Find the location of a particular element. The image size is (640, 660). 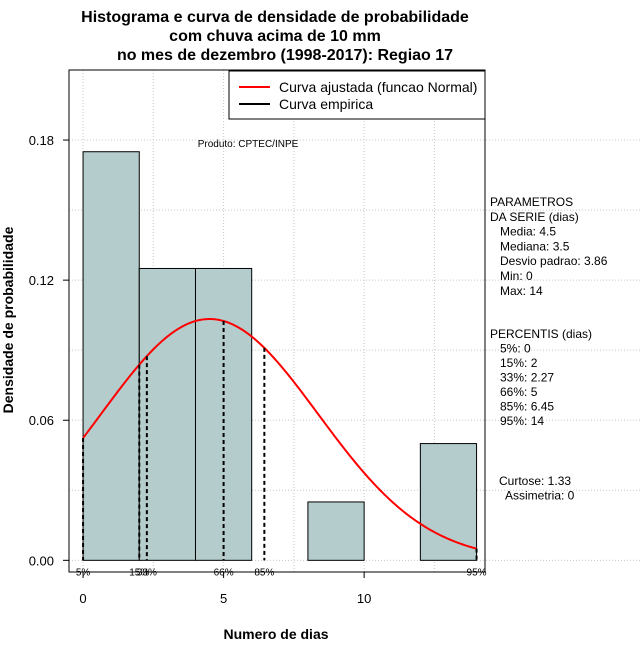

percentile-label-85pct: 85% is located at coordinates (264, 572).